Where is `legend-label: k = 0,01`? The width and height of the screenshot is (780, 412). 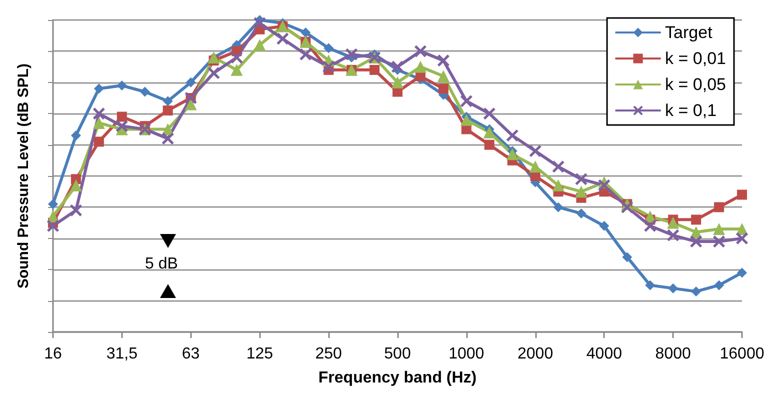 legend-label: k = 0,01 is located at coordinates (695, 58).